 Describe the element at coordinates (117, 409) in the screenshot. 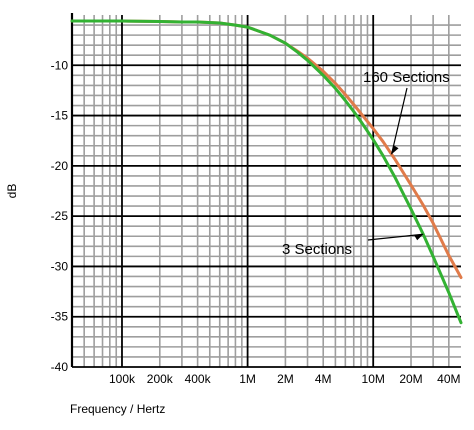

I see `x-axis-title: Frequency / Hertz` at that location.